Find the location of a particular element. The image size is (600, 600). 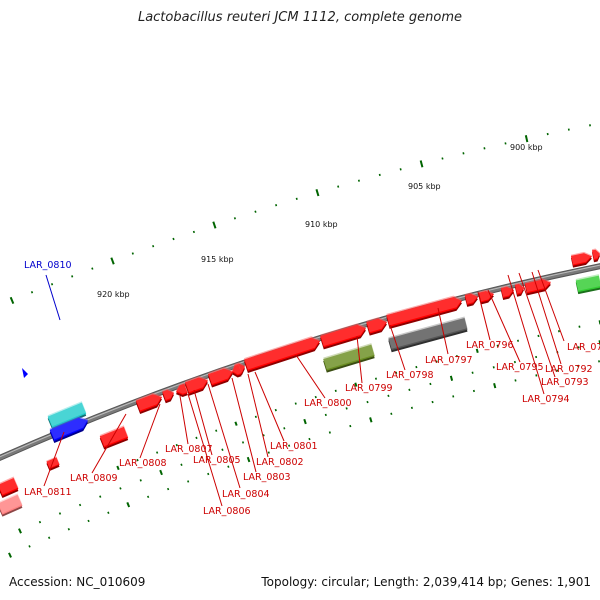

gene-label: LAR_0793 is located at coordinates (565, 382).